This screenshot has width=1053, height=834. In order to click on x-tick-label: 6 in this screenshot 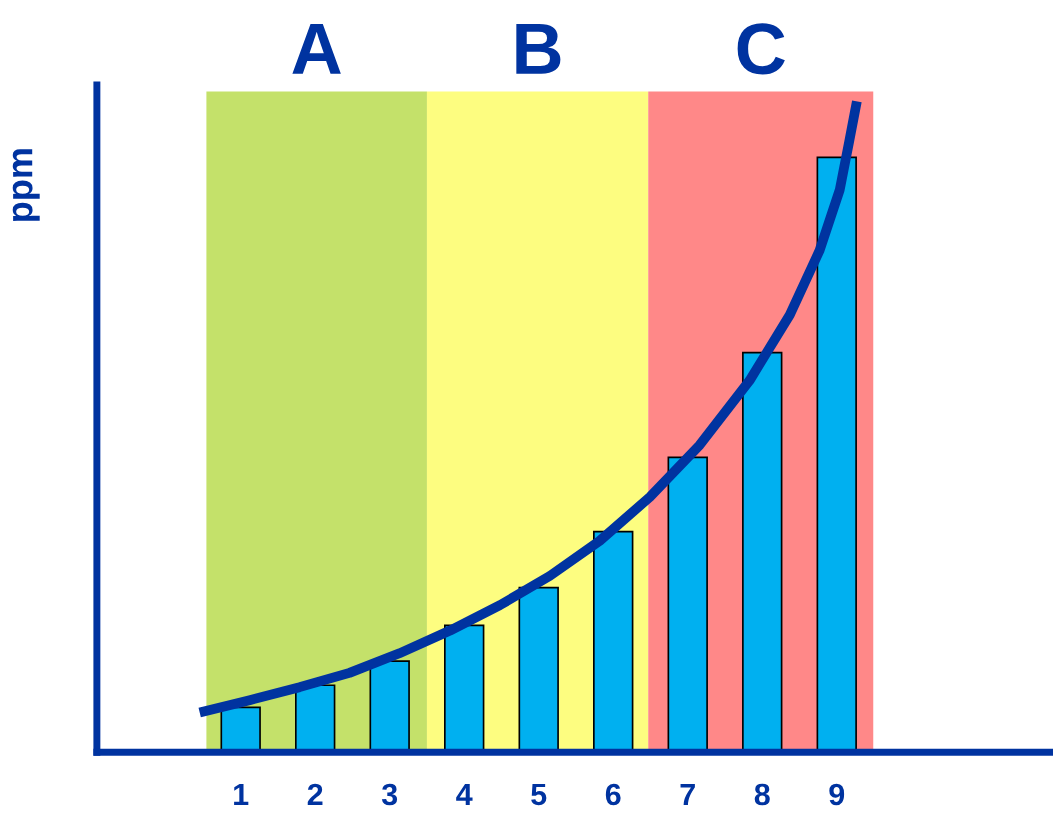, I will do `click(613, 794)`.